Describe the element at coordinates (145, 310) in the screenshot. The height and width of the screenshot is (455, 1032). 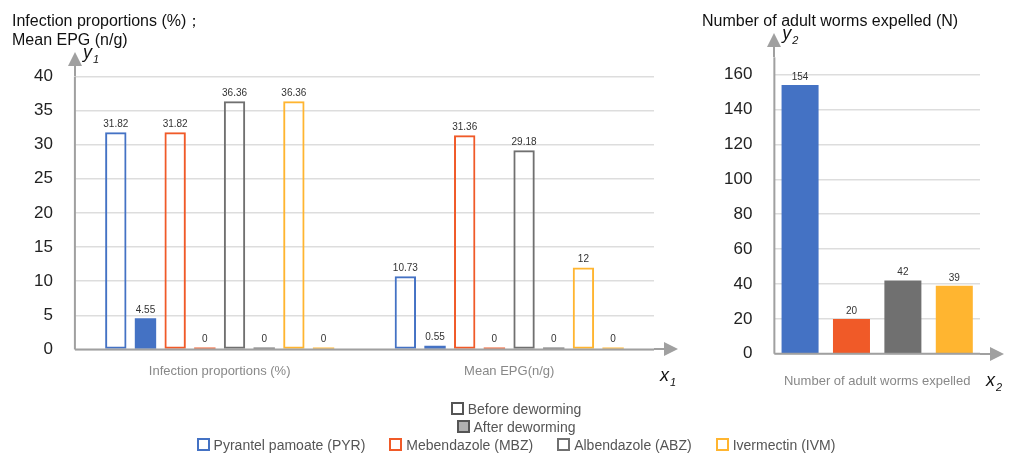
I see `data-label: 4.55` at that location.